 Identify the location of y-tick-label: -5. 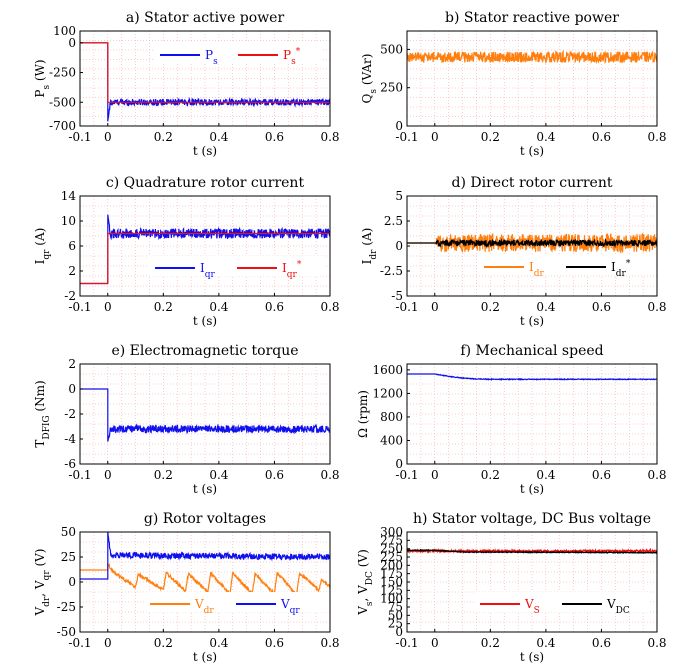
(397, 296).